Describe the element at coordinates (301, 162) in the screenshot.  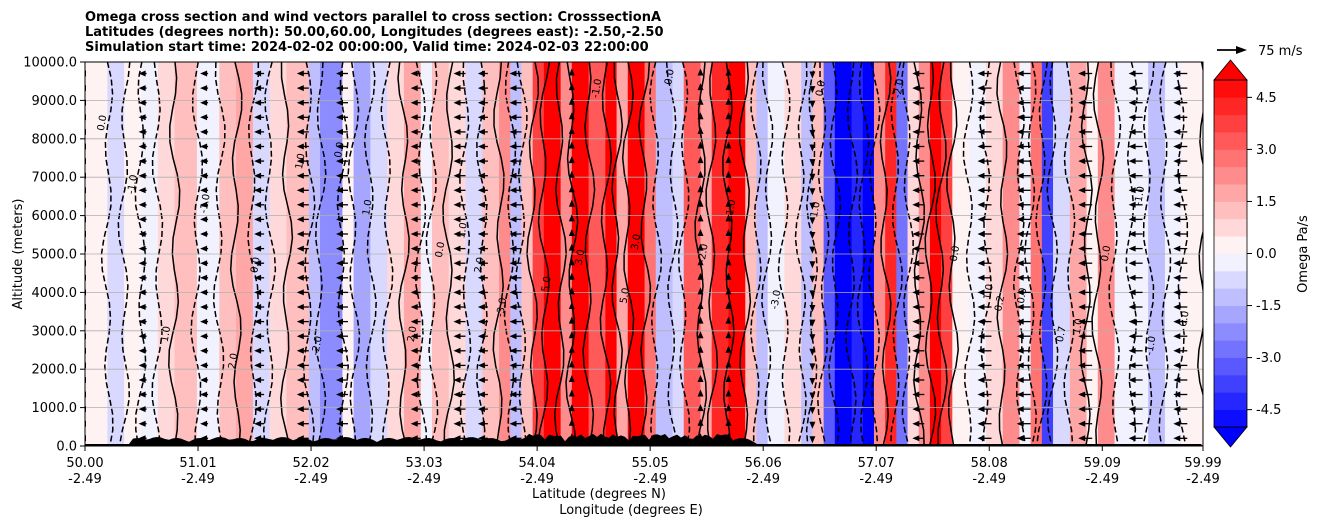
I see `contour-label: 1.0` at that location.